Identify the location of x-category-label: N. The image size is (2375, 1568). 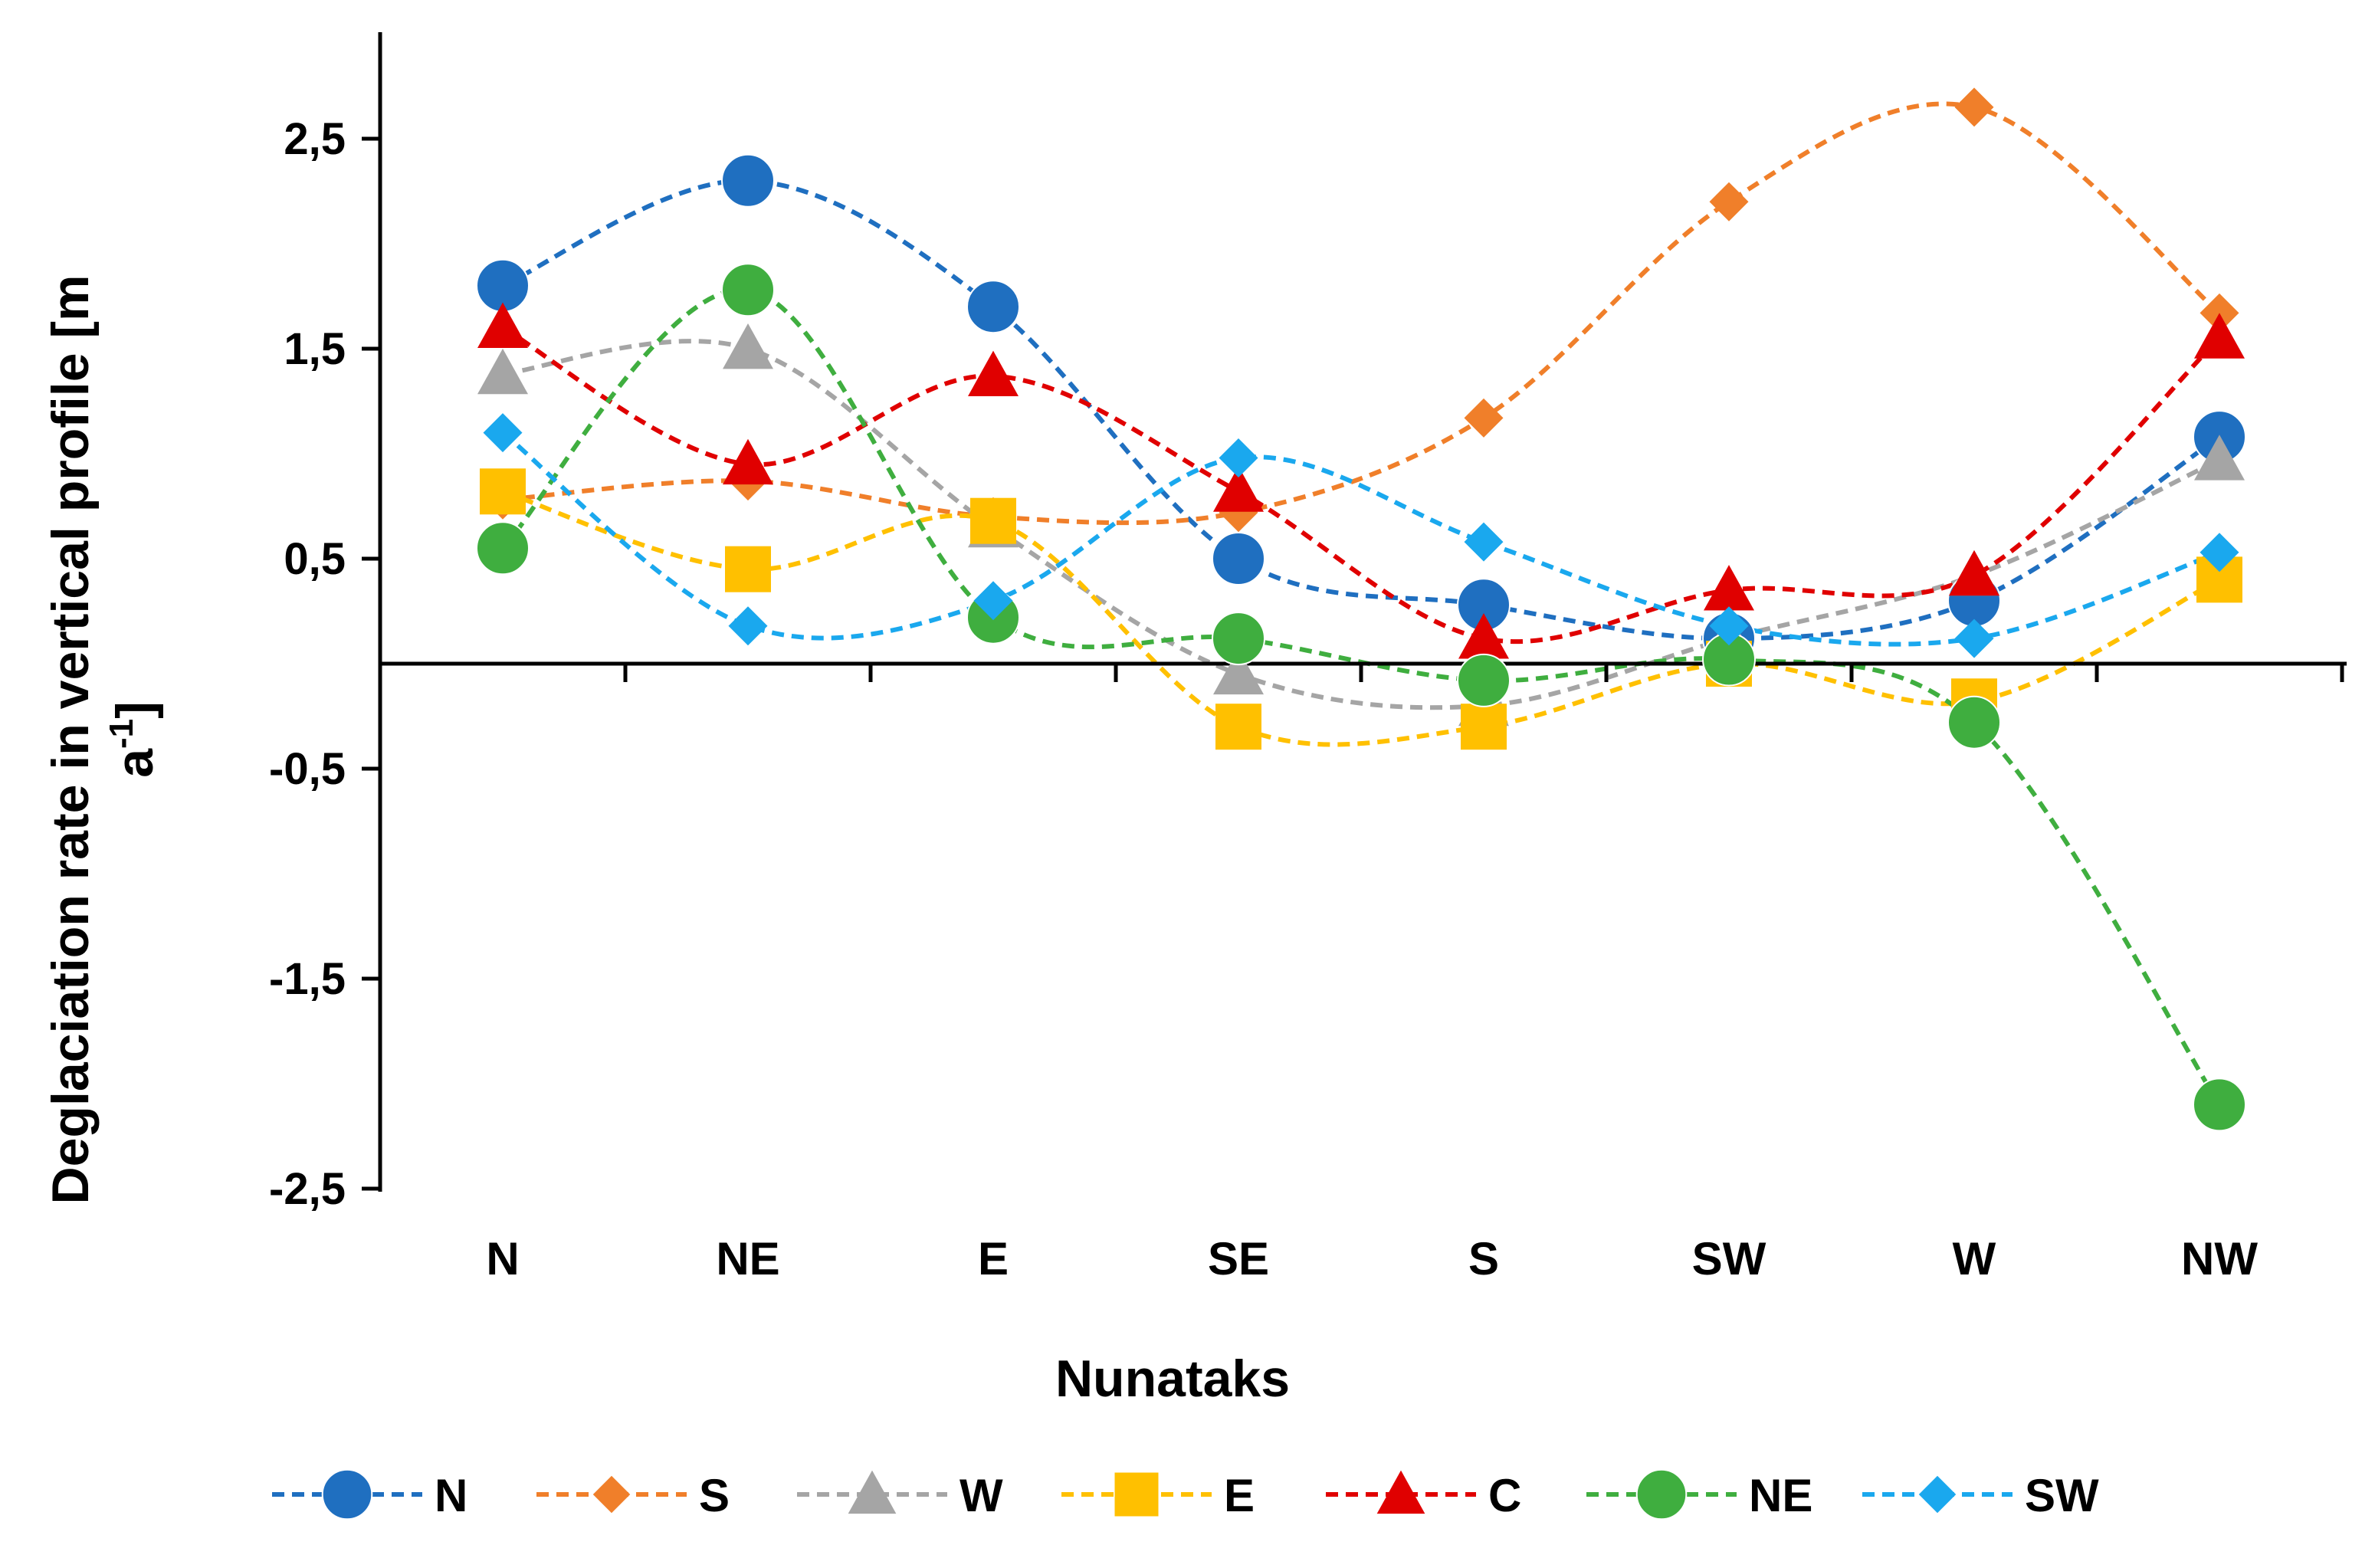
(502, 1258).